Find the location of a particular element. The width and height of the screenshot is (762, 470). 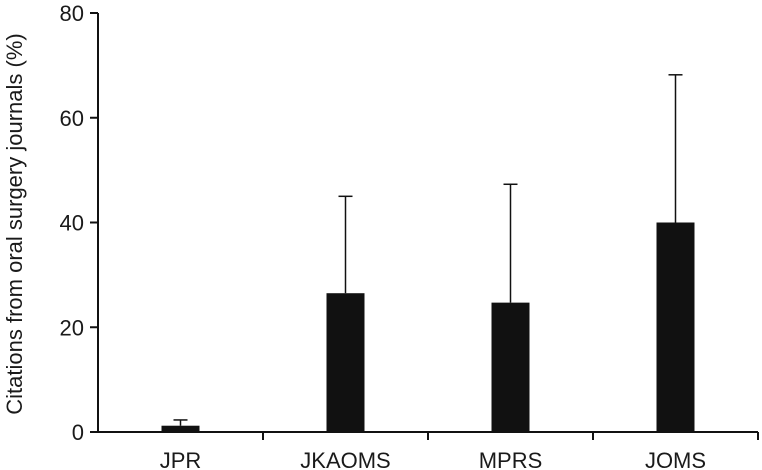

x-tick-label: JKAOMS is located at coordinates (345, 459).